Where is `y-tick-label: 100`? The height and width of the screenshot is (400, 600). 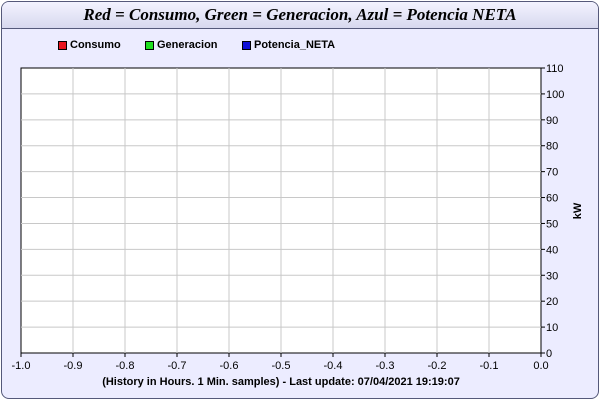 y-tick-label: 100 is located at coordinates (555, 95).